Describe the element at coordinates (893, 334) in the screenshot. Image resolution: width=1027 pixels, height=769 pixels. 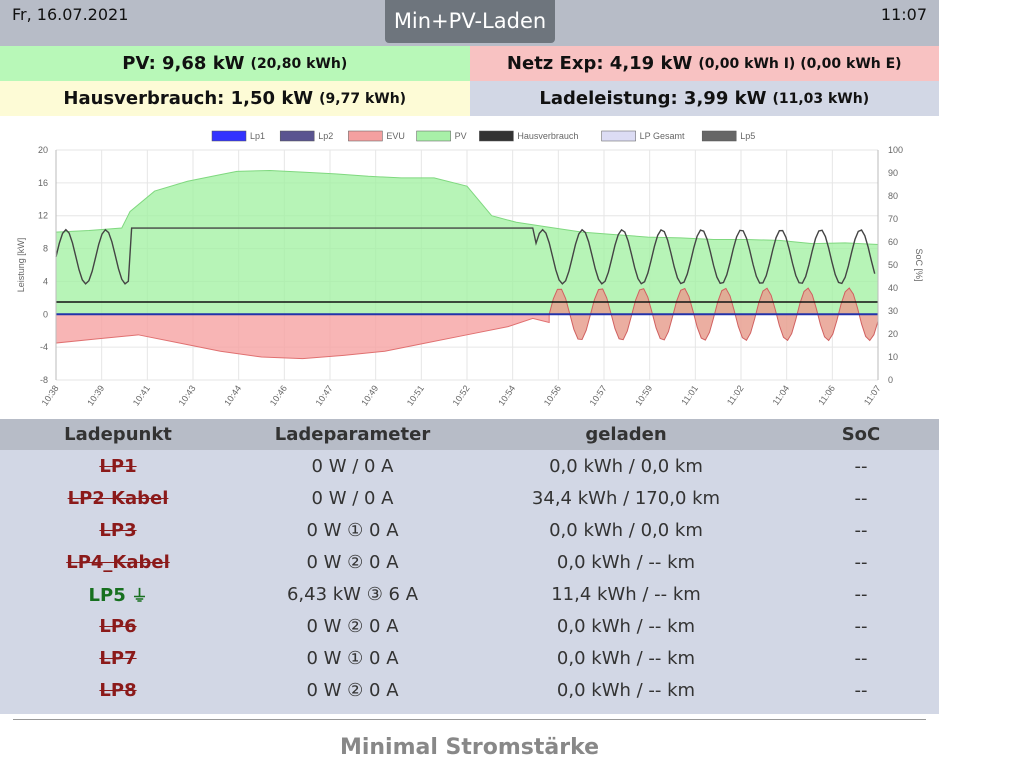
I see `y2-tick-label: 20` at that location.